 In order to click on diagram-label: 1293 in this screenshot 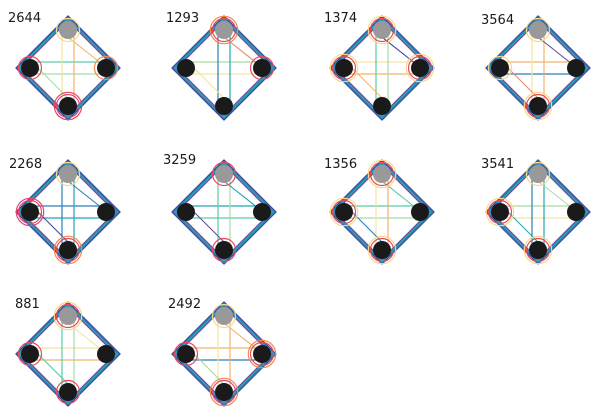, I will do `click(182, 18)`.